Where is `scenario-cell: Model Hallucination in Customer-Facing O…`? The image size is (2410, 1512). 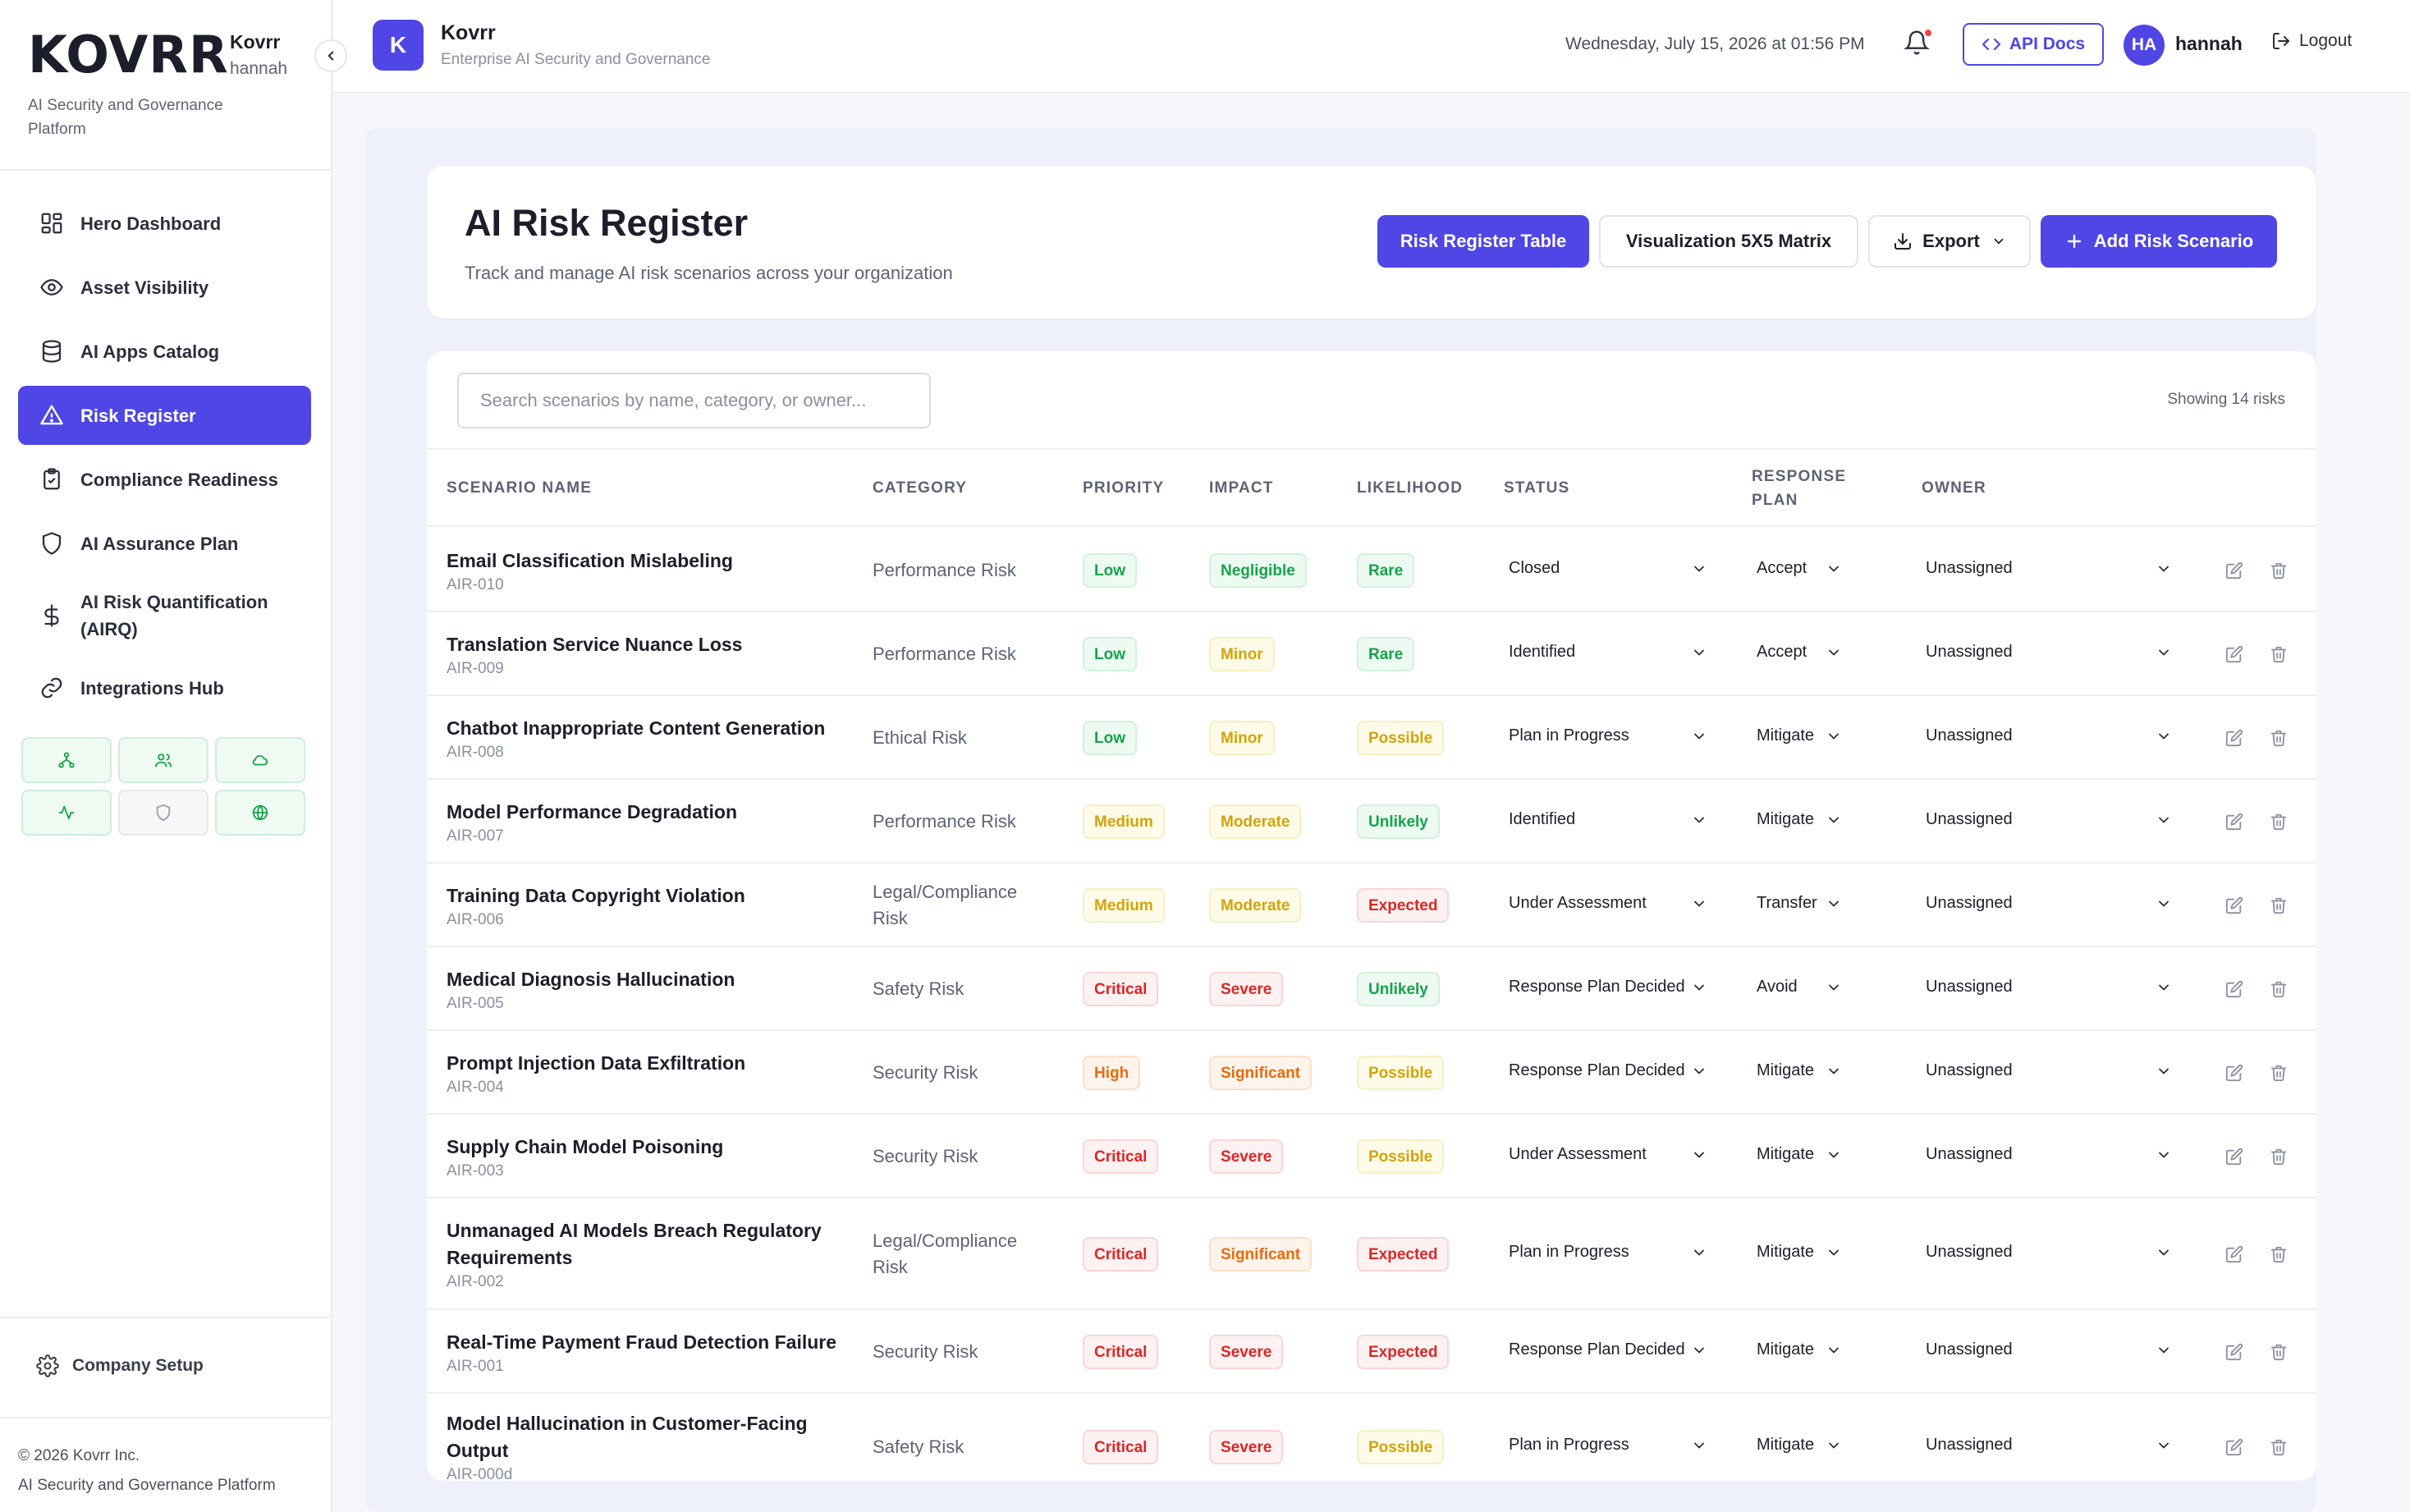 scenario-cell: Model Hallucination in Customer-Facing O… is located at coordinates (644, 1445).